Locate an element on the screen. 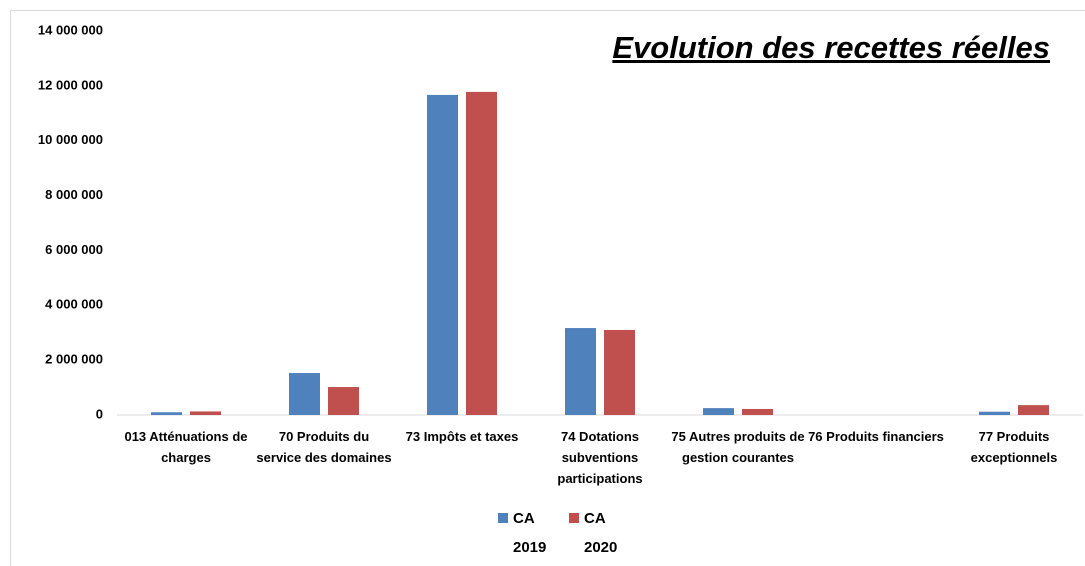 Image resolution: width=1085 pixels, height=566 pixels. y-tick-label: 8 000 000 is located at coordinates (74, 194).